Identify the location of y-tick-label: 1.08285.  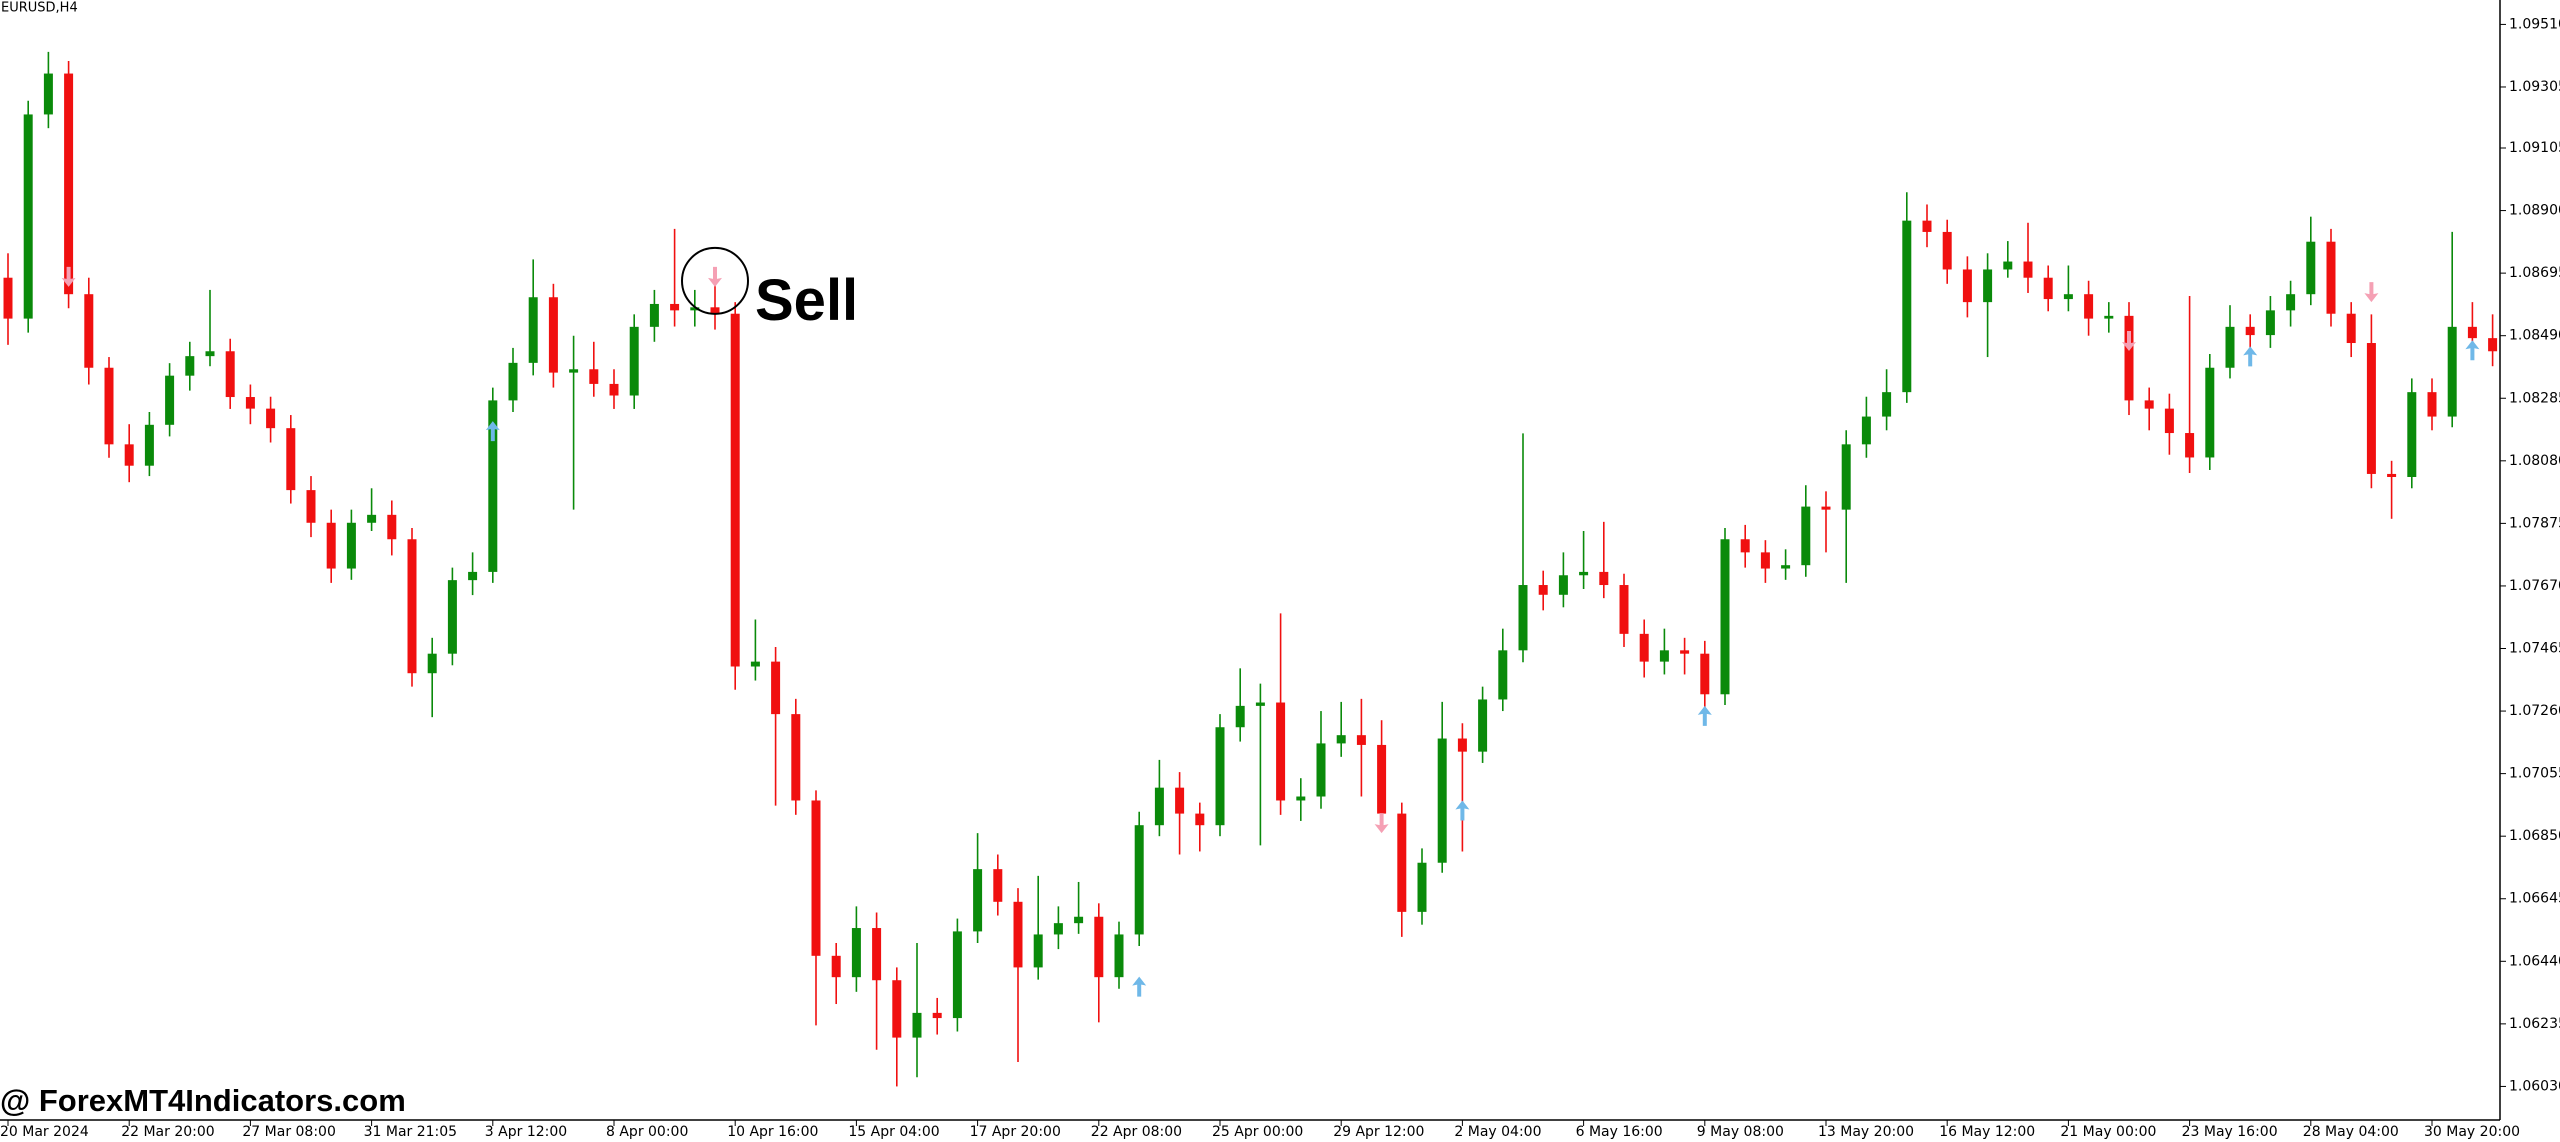
(2534, 398).